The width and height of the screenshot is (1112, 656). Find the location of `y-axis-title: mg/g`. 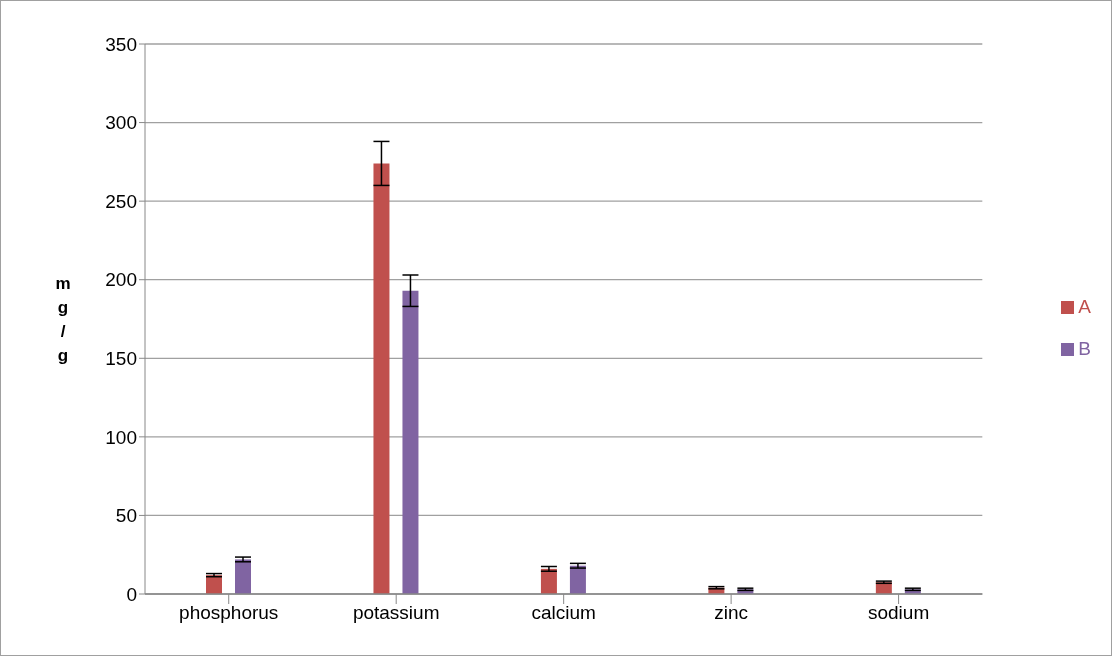

y-axis-title: mg/g is located at coordinates (63, 319).